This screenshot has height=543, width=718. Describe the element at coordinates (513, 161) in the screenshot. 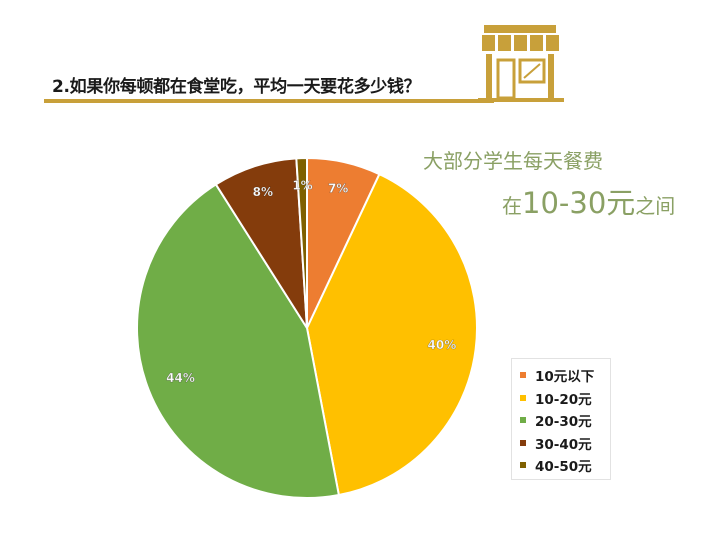

I see `annotation-line-1: 大部分学生每天餐费` at that location.